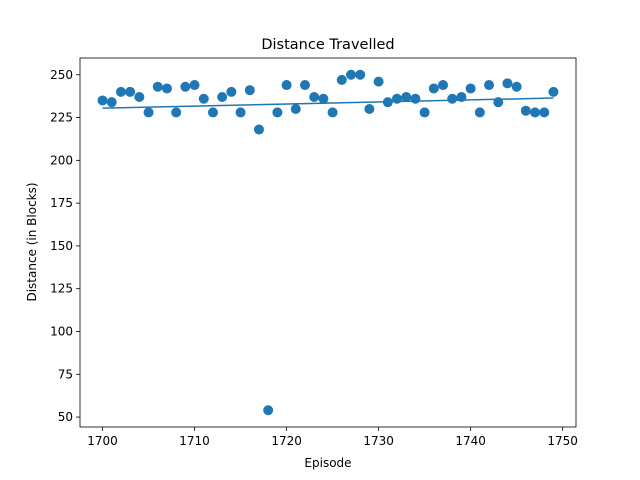 The width and height of the screenshot is (640, 480). I want to click on x-tick-label: 1740, so click(470, 441).